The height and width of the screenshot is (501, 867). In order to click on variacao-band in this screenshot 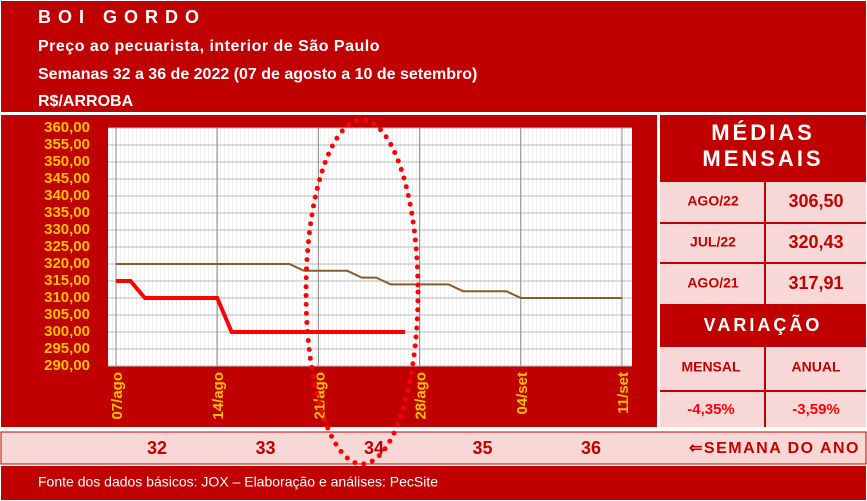, I will do `click(763, 325)`.